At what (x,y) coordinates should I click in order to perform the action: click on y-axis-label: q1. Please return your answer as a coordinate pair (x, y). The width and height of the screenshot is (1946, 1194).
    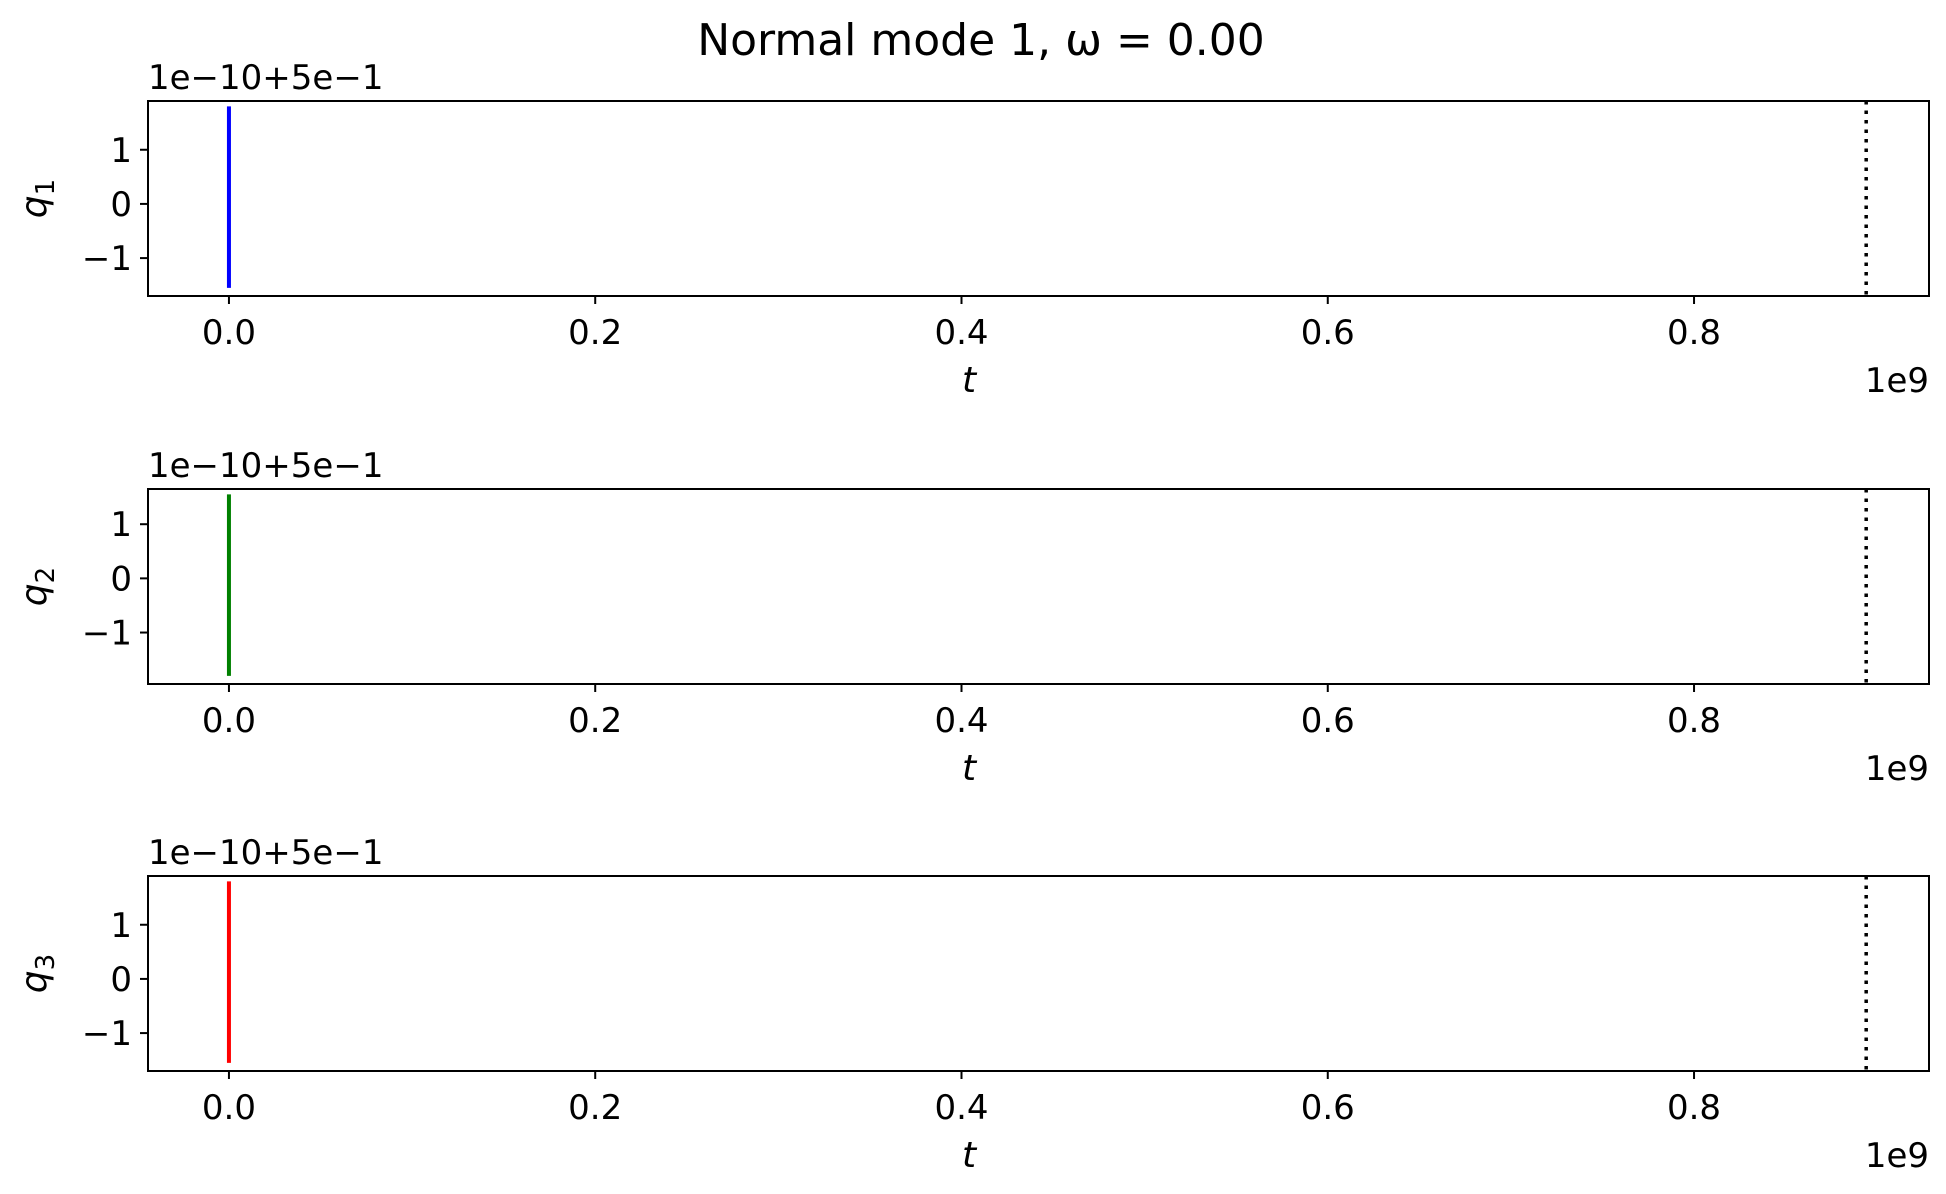
    Looking at the image, I should click on (37, 198).